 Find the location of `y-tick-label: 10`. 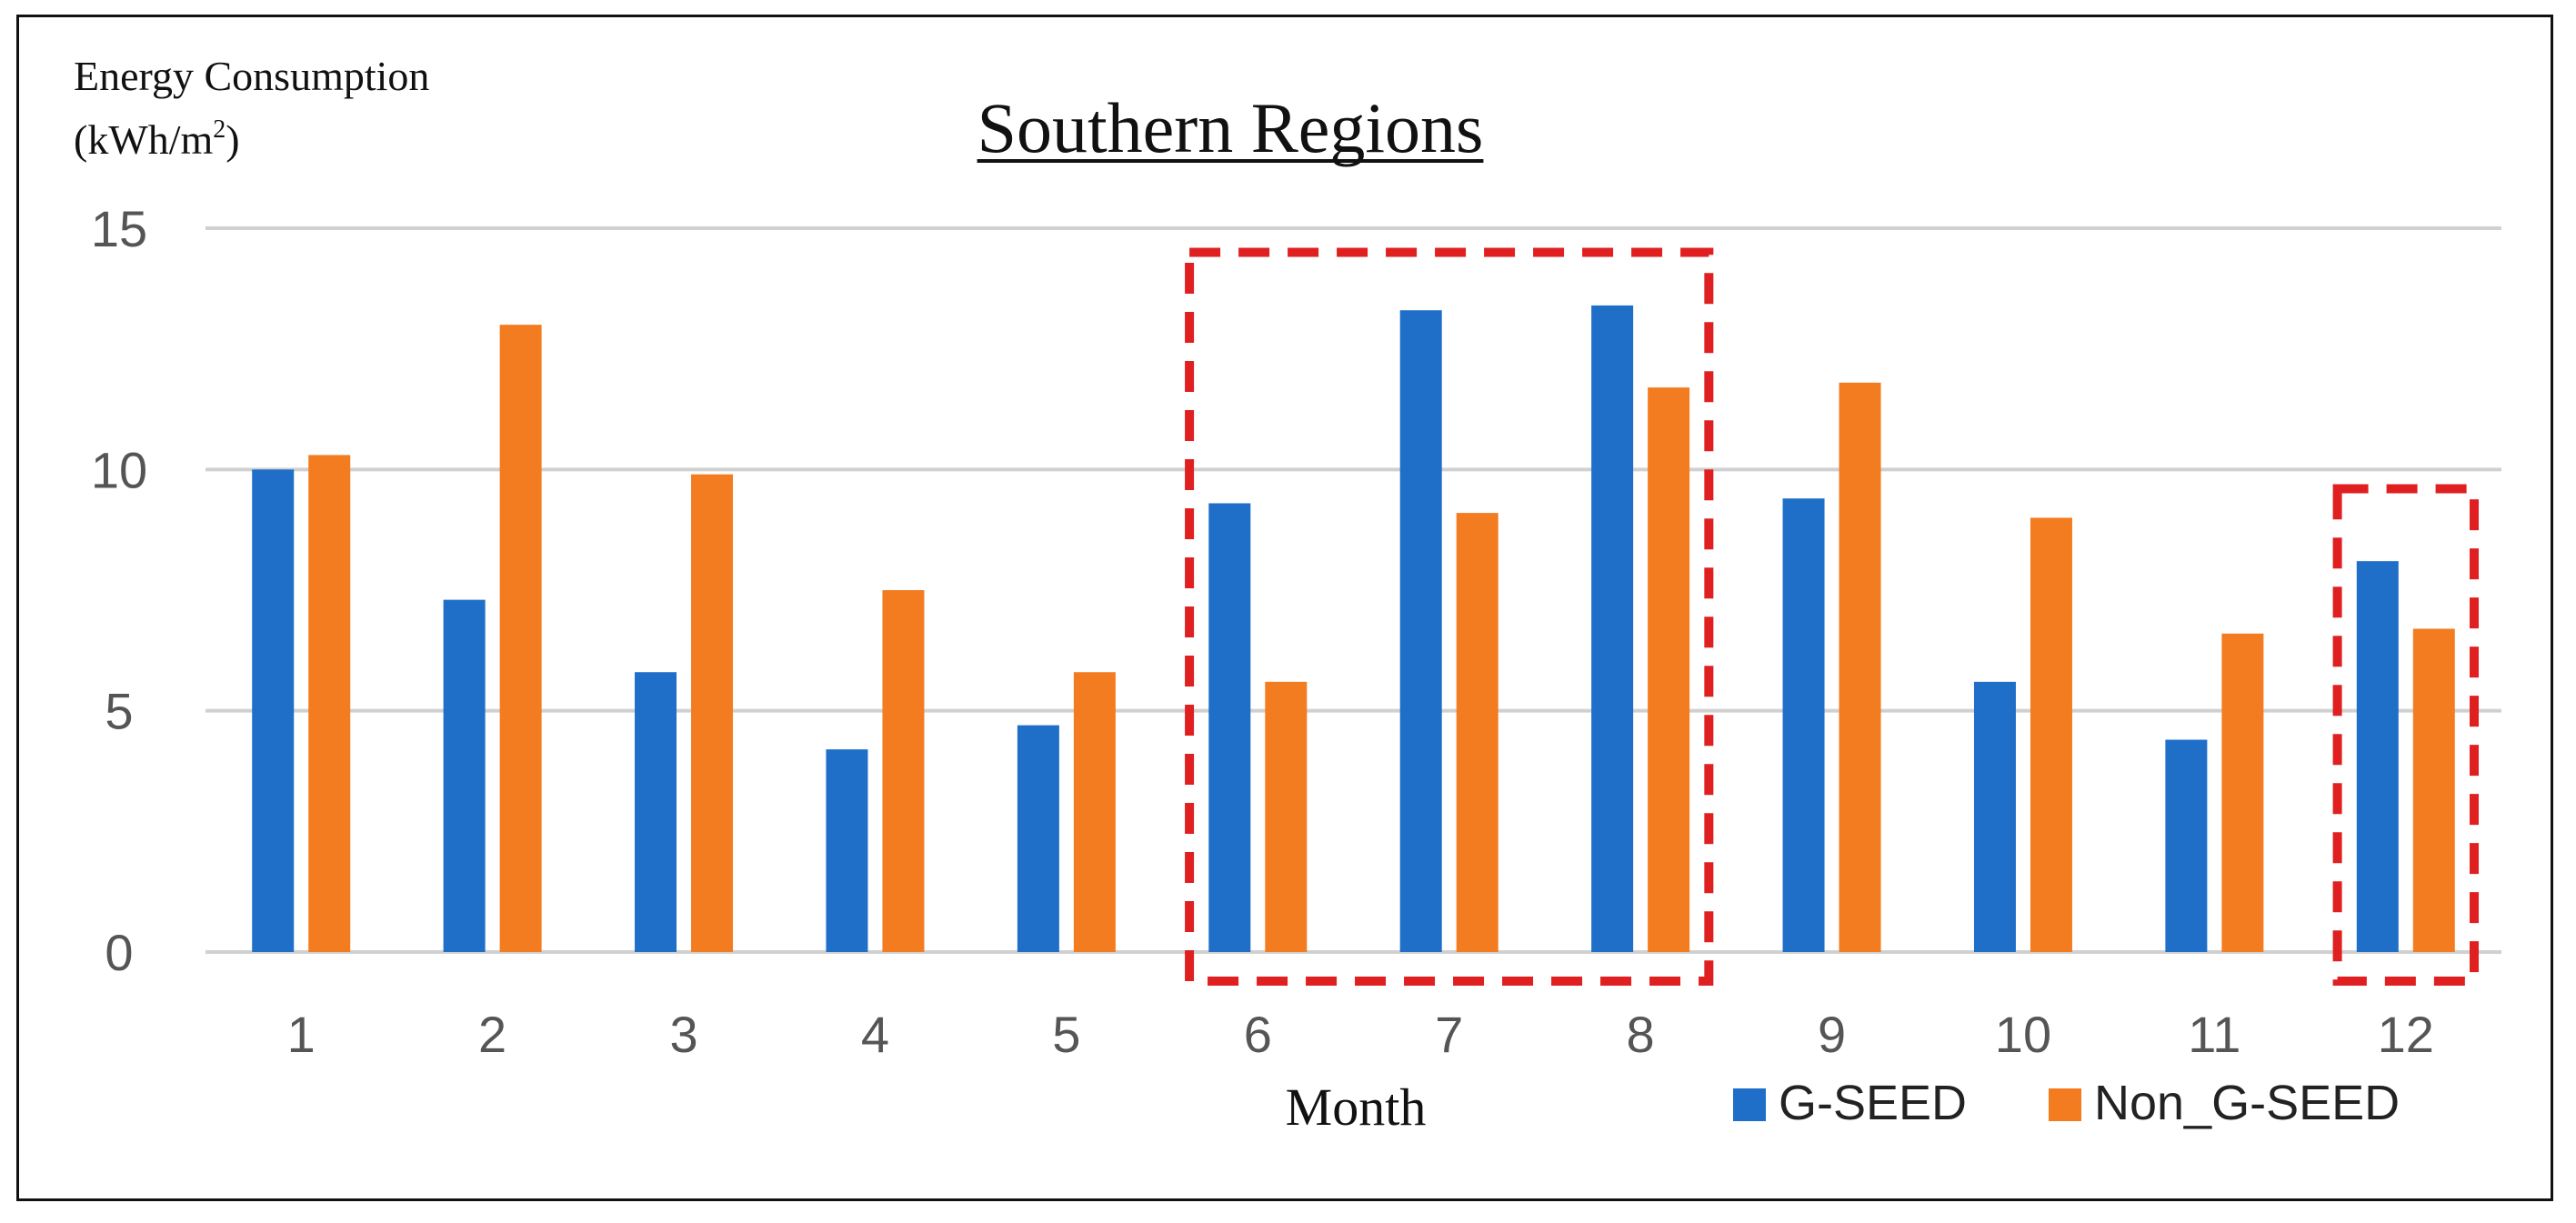

y-tick-label: 10 is located at coordinates (119, 469).